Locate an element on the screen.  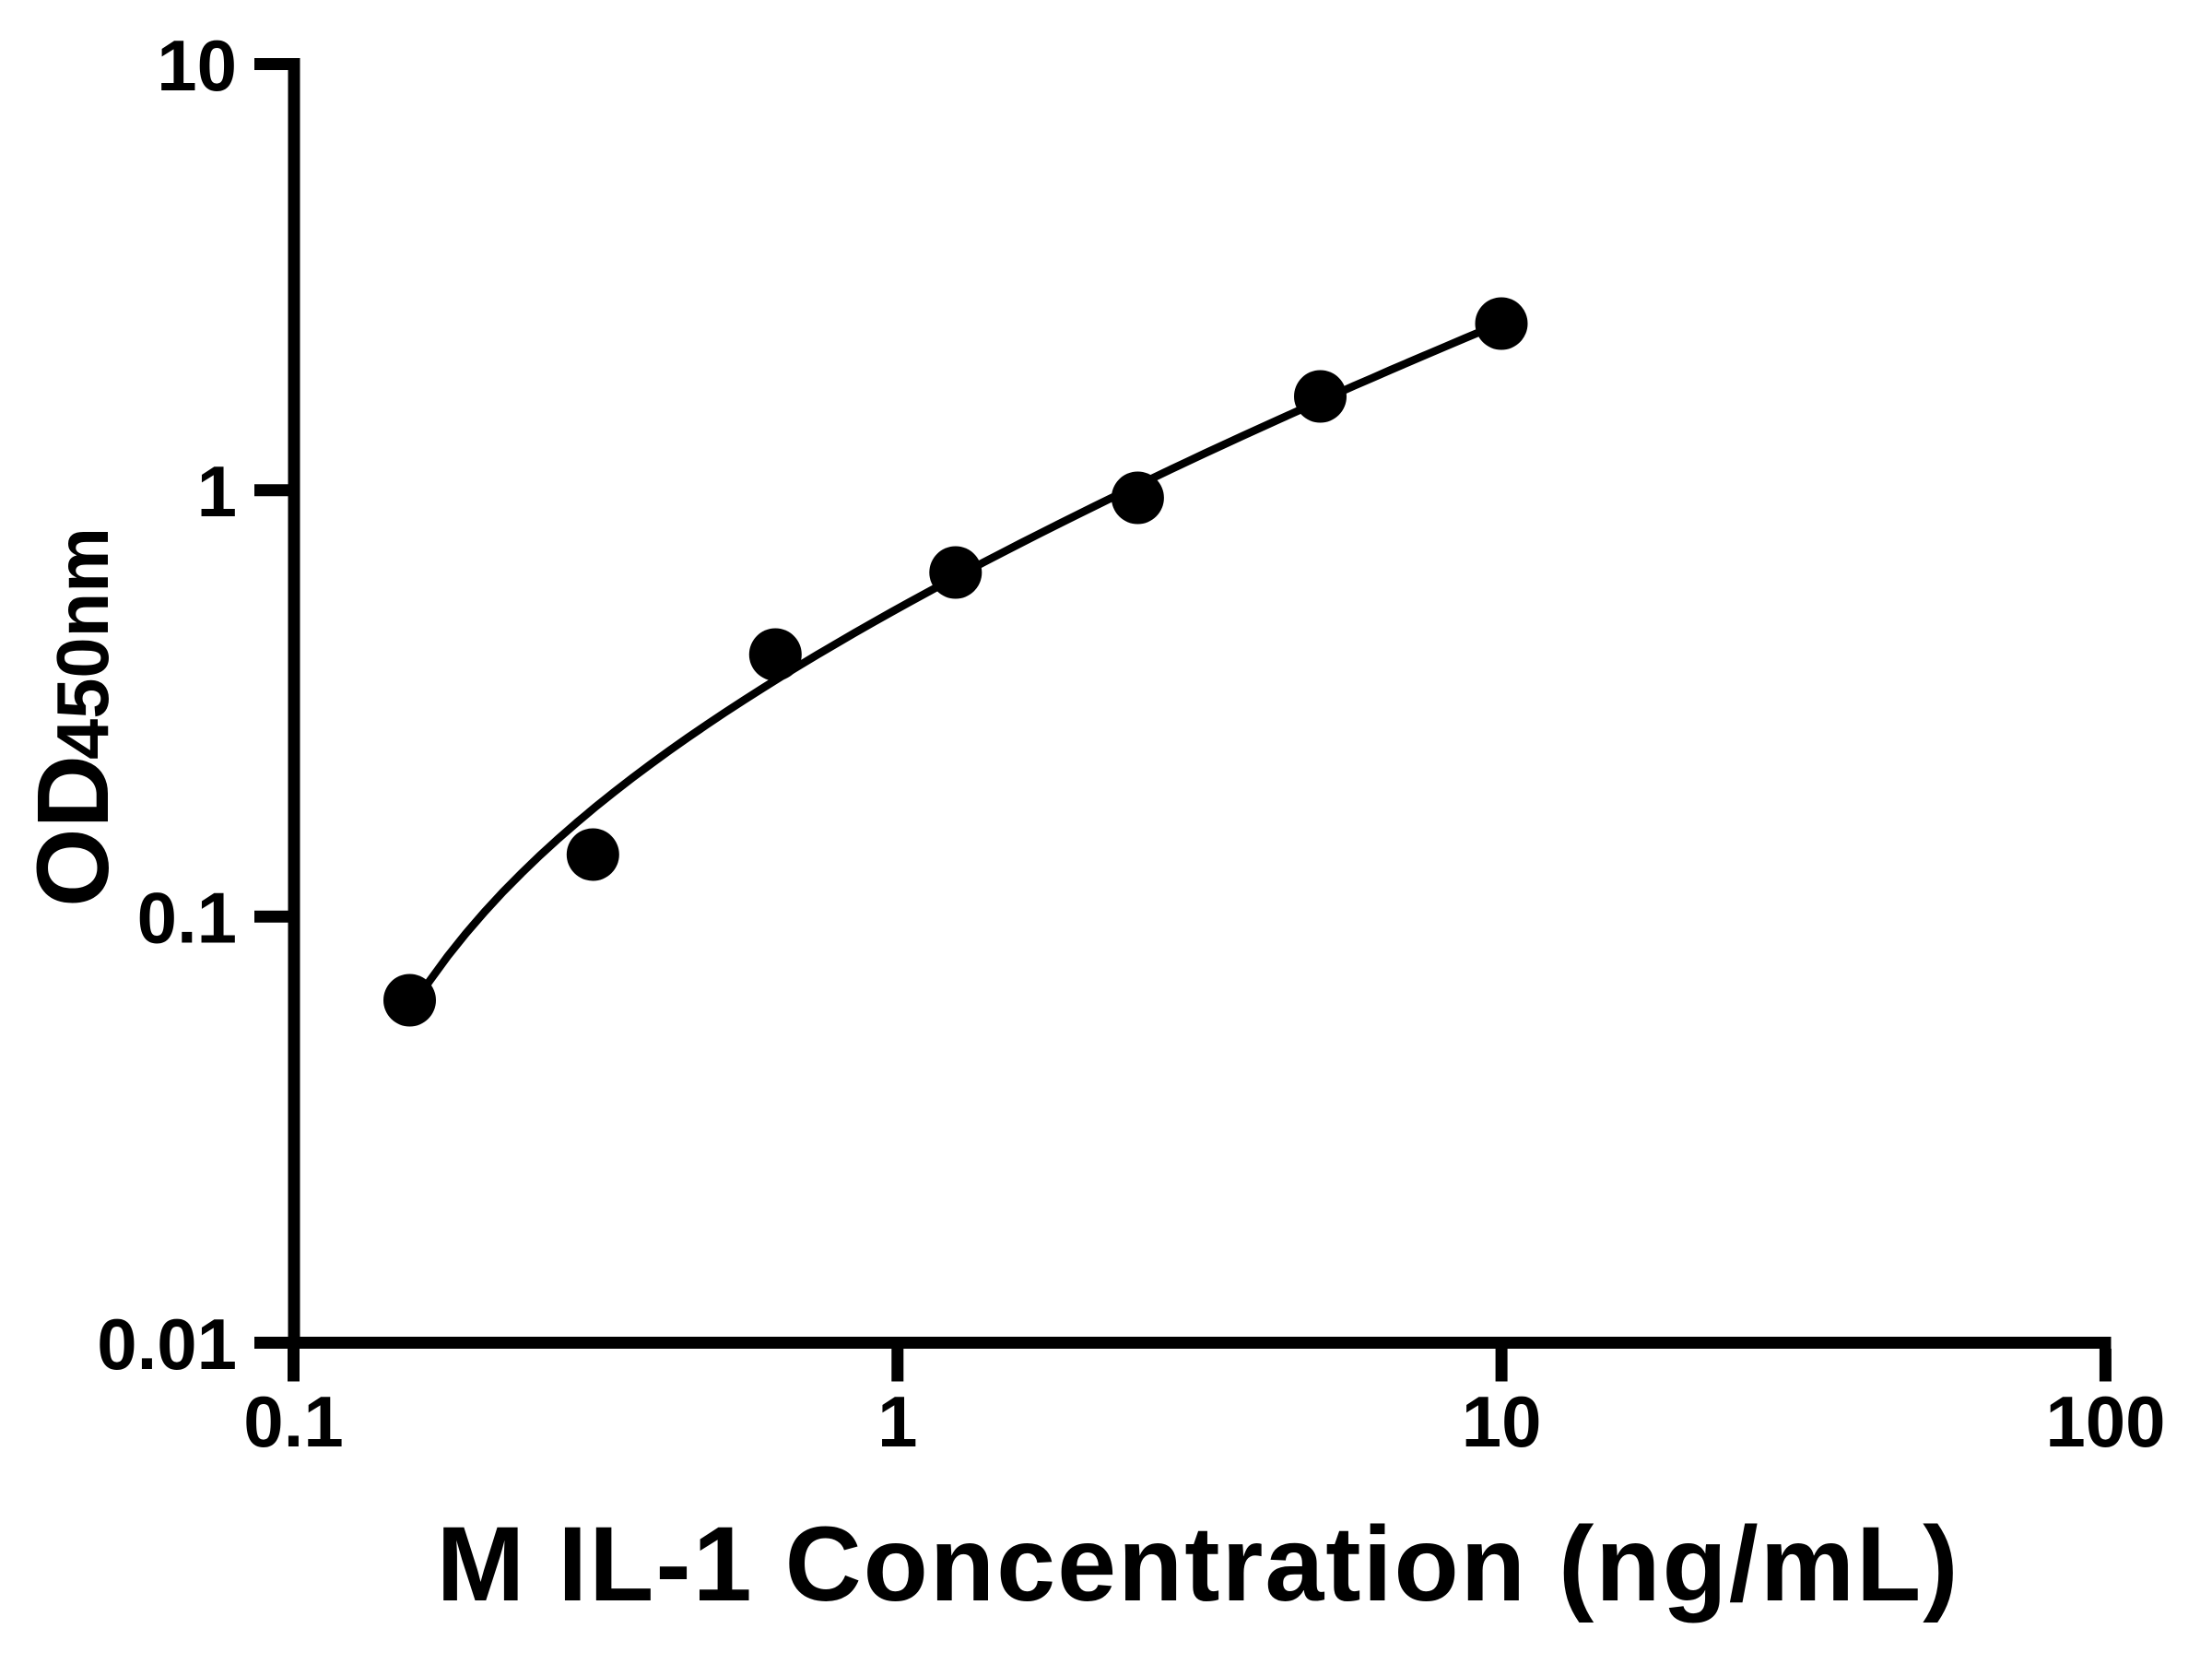
svg-text: 0.01 is located at coordinates (167, 1344).